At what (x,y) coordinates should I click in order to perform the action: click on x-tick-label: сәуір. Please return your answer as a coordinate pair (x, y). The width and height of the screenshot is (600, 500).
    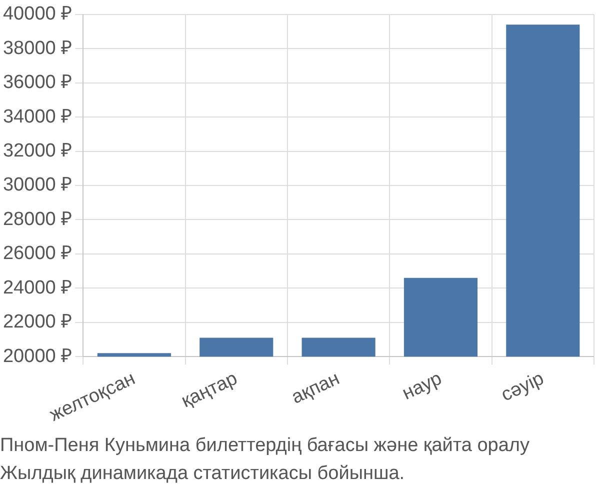
    Looking at the image, I should click on (523, 387).